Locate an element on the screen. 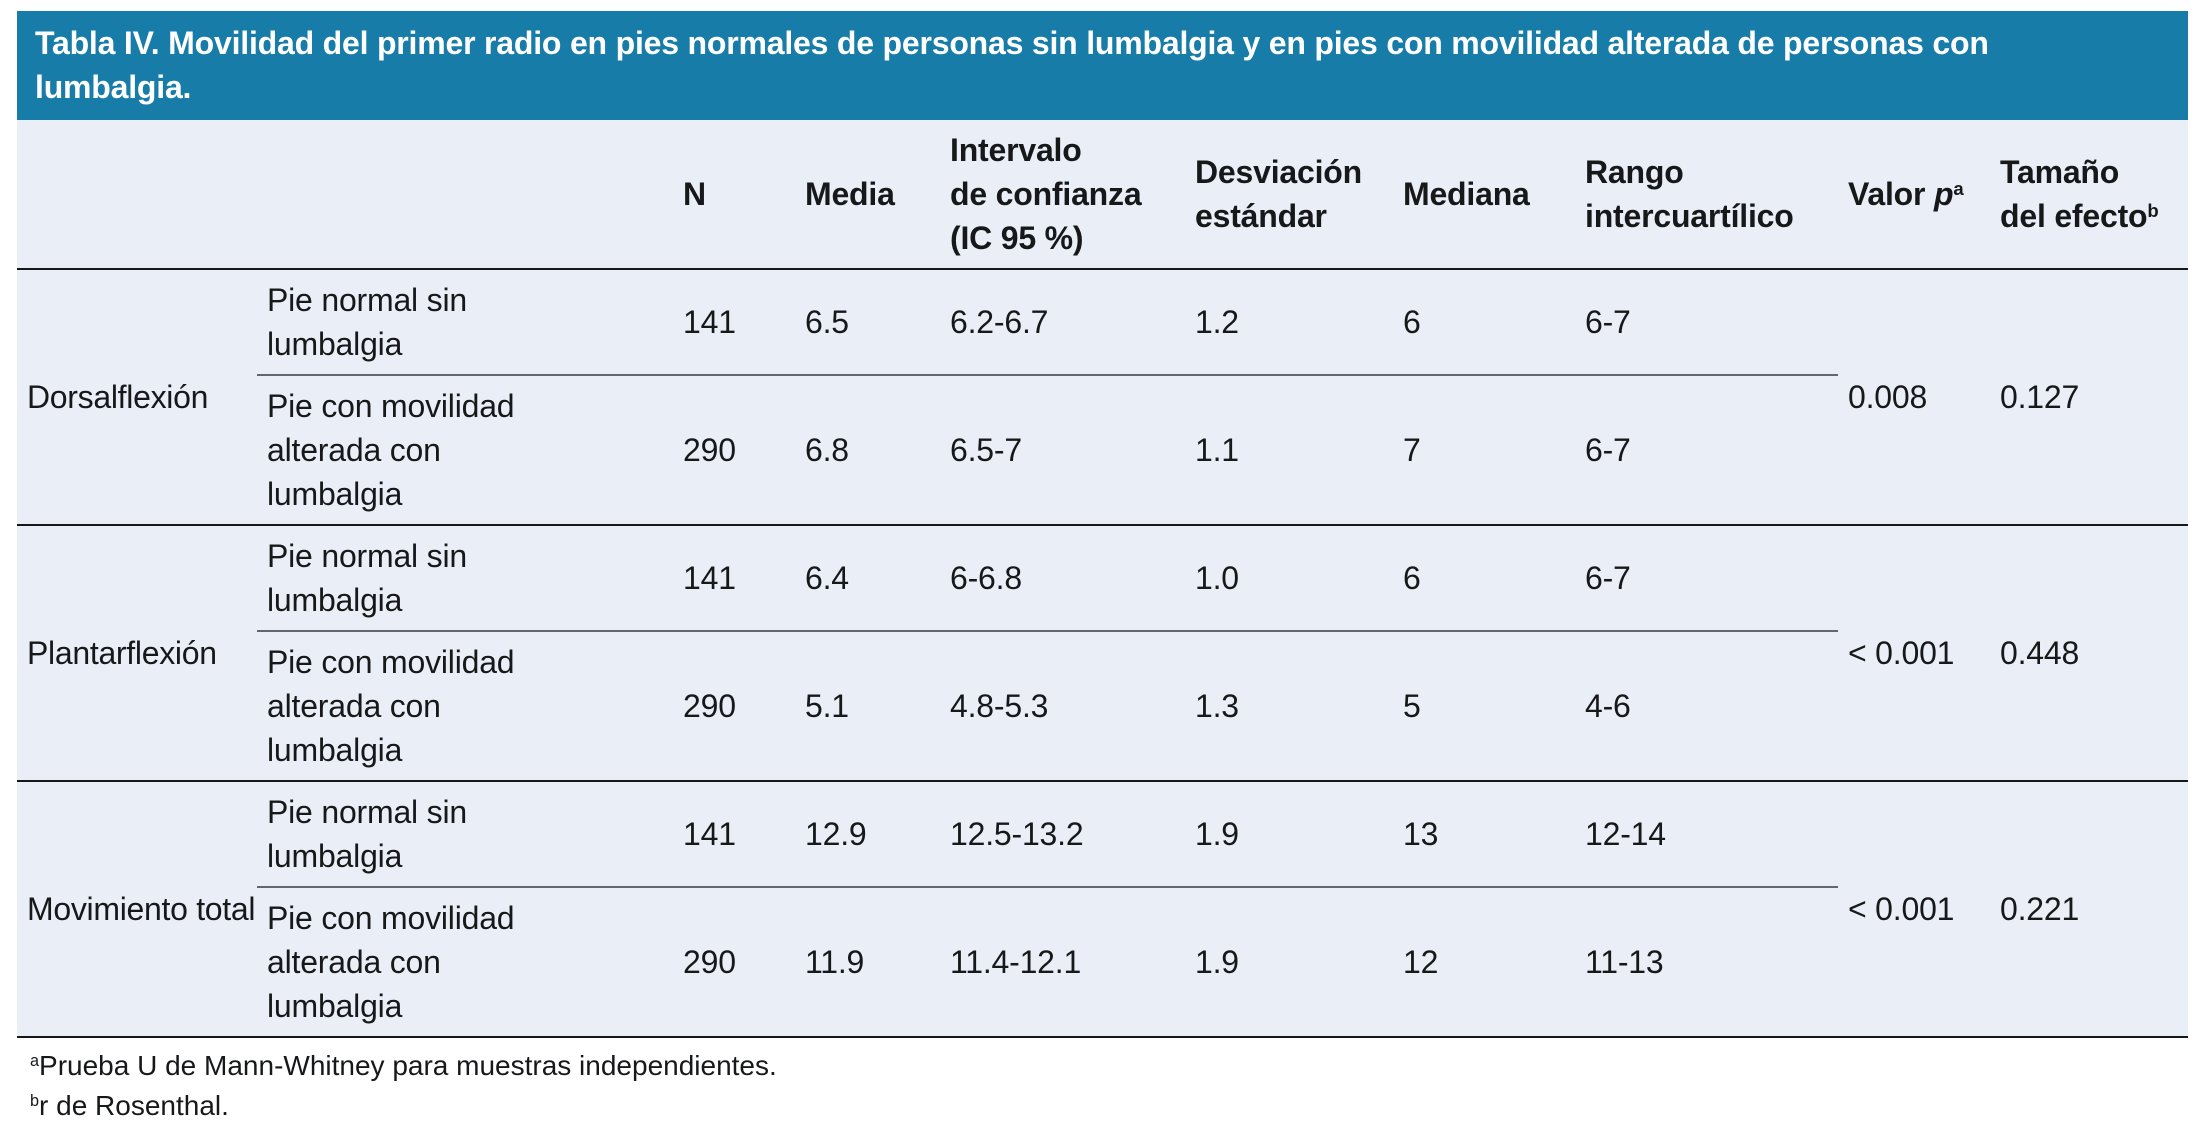 This screenshot has height=1126, width=2204. col-header-n: N is located at coordinates (694, 194).